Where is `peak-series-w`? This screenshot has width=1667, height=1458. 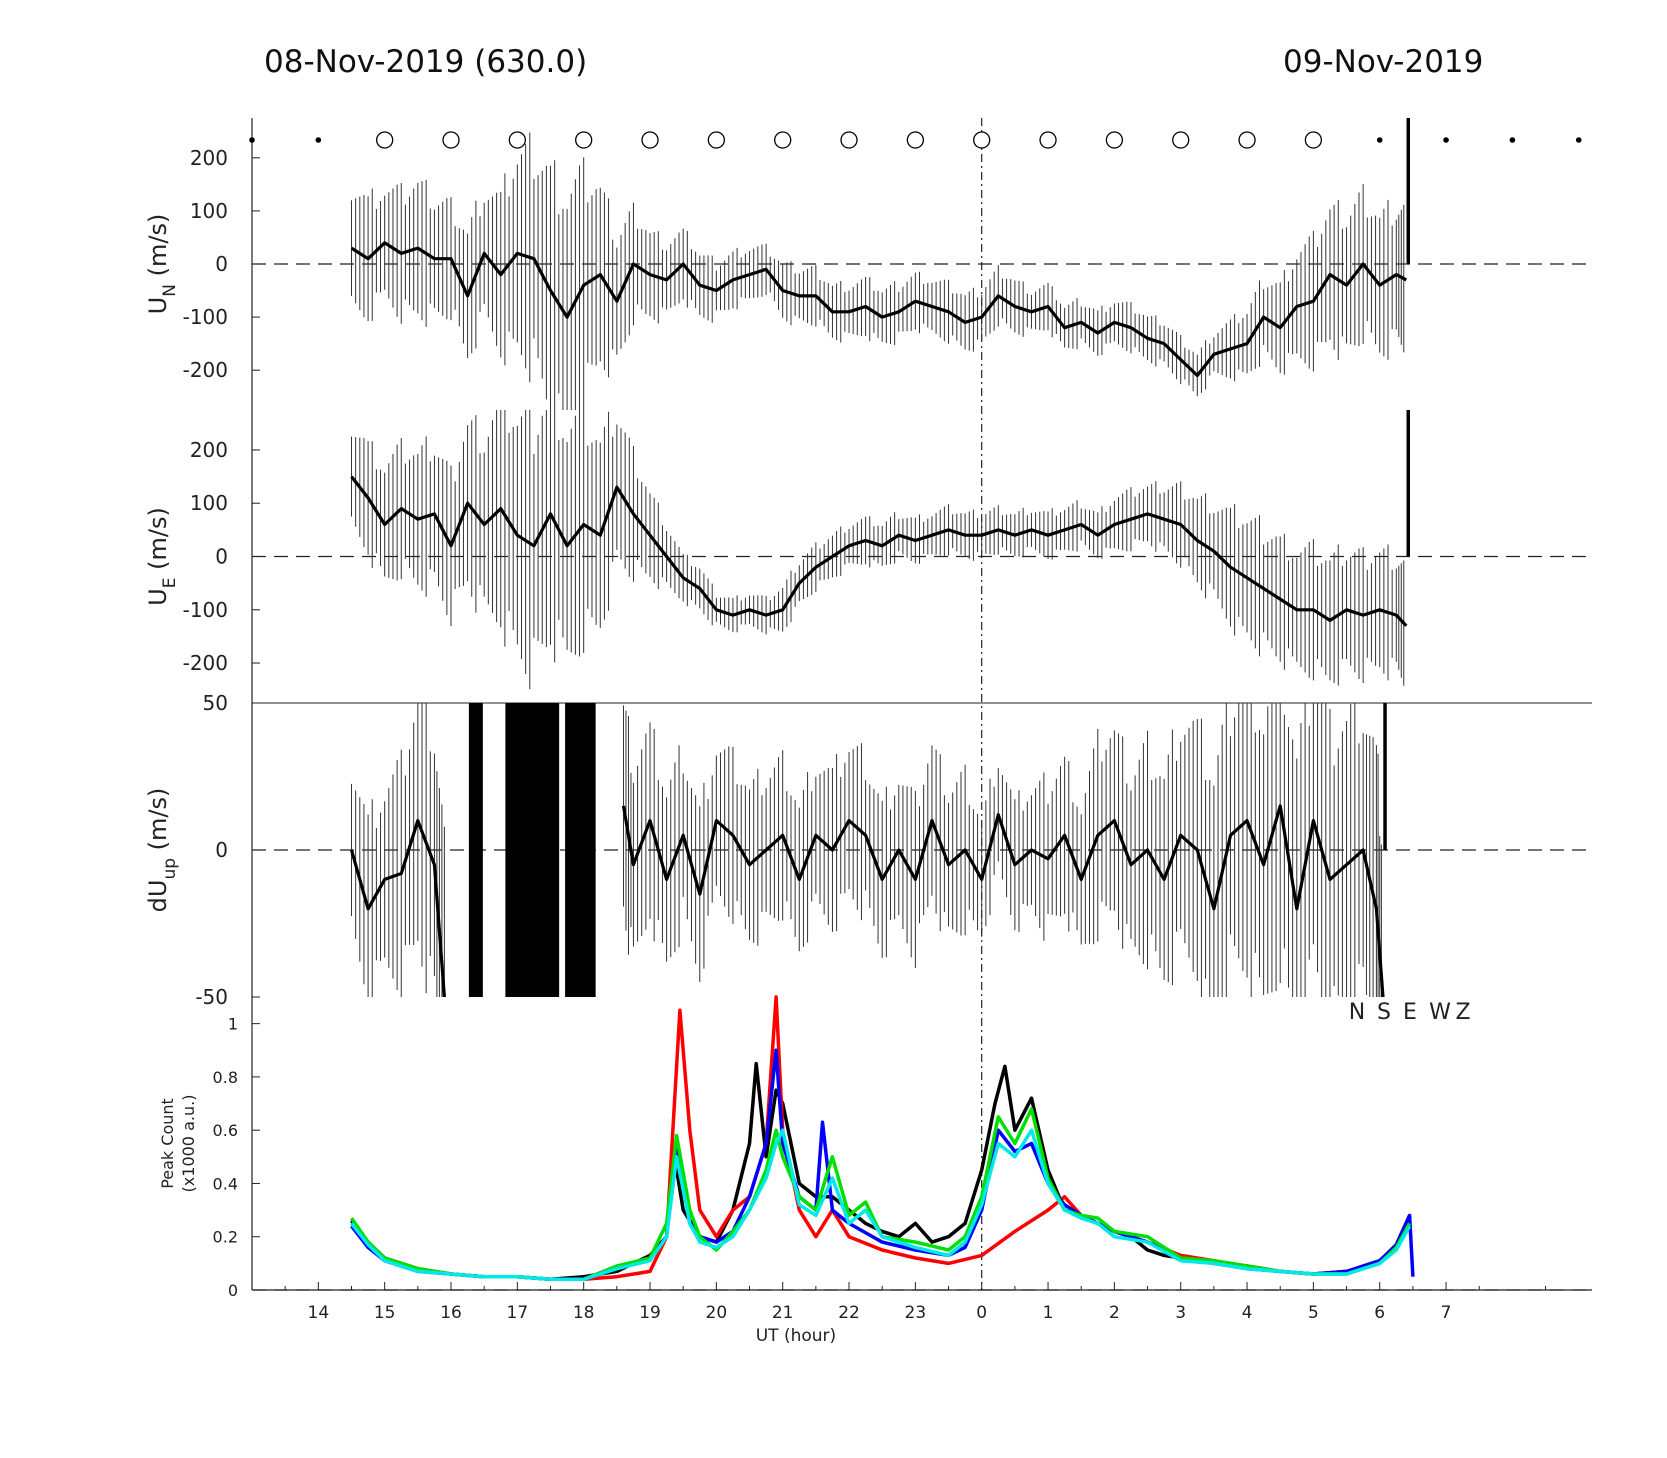 peak-series-w is located at coordinates (881, 1194).